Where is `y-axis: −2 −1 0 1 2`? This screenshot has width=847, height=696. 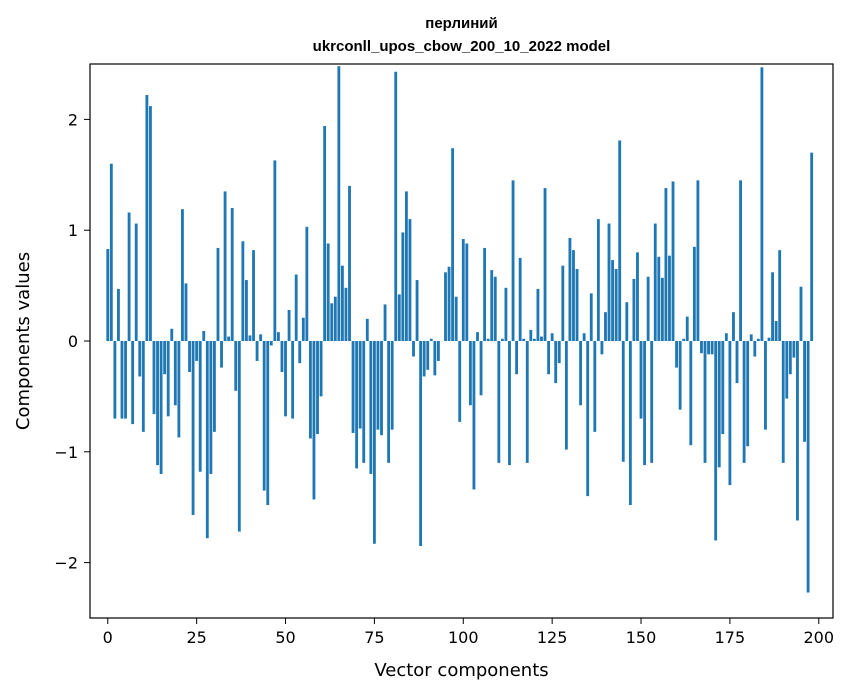
y-axis: −2 −1 0 1 2 is located at coordinates (72, 341).